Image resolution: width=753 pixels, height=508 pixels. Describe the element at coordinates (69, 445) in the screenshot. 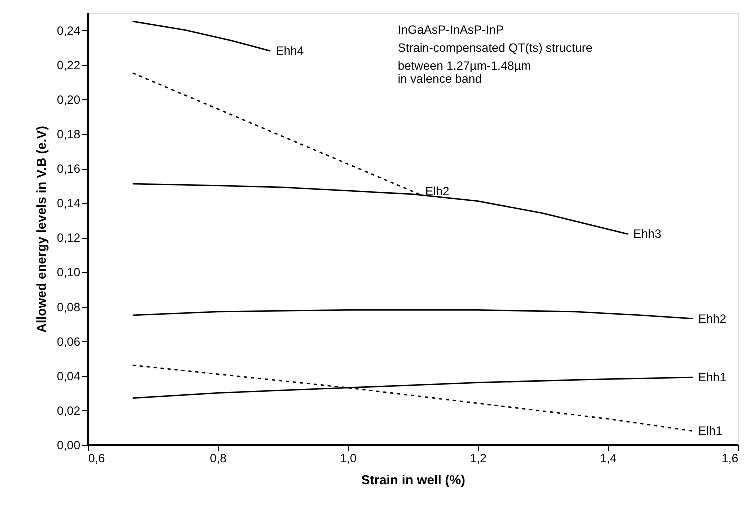

I see `y-tick-label: 0,00` at that location.